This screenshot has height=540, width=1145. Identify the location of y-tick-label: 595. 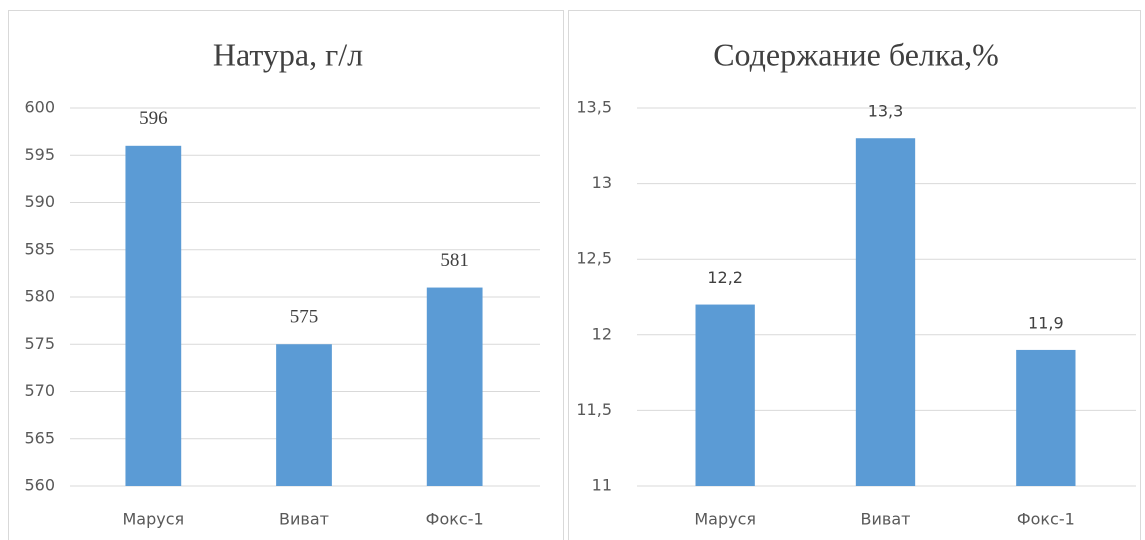
(39, 154).